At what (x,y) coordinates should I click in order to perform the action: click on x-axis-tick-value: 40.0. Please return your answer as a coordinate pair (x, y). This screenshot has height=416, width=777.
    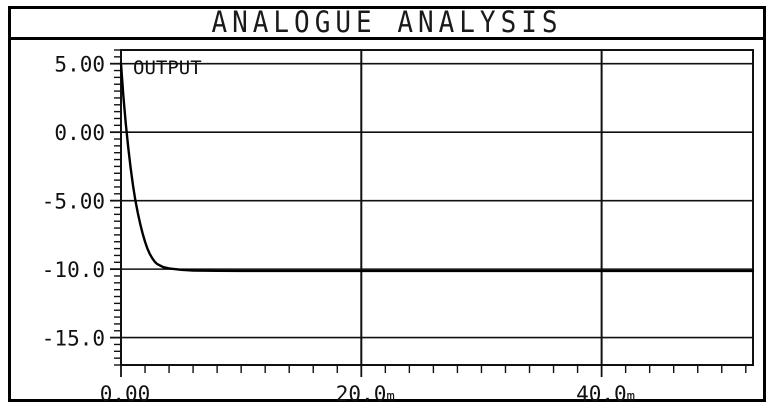
    Looking at the image, I should click on (601, 392).